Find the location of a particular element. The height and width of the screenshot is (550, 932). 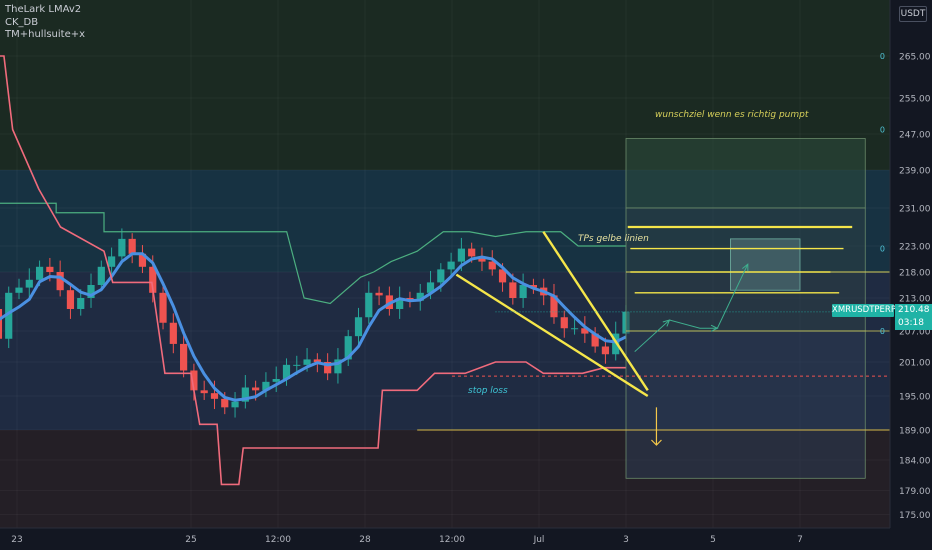

y-tick-label-10: 195.00 is located at coordinates (915, 398).